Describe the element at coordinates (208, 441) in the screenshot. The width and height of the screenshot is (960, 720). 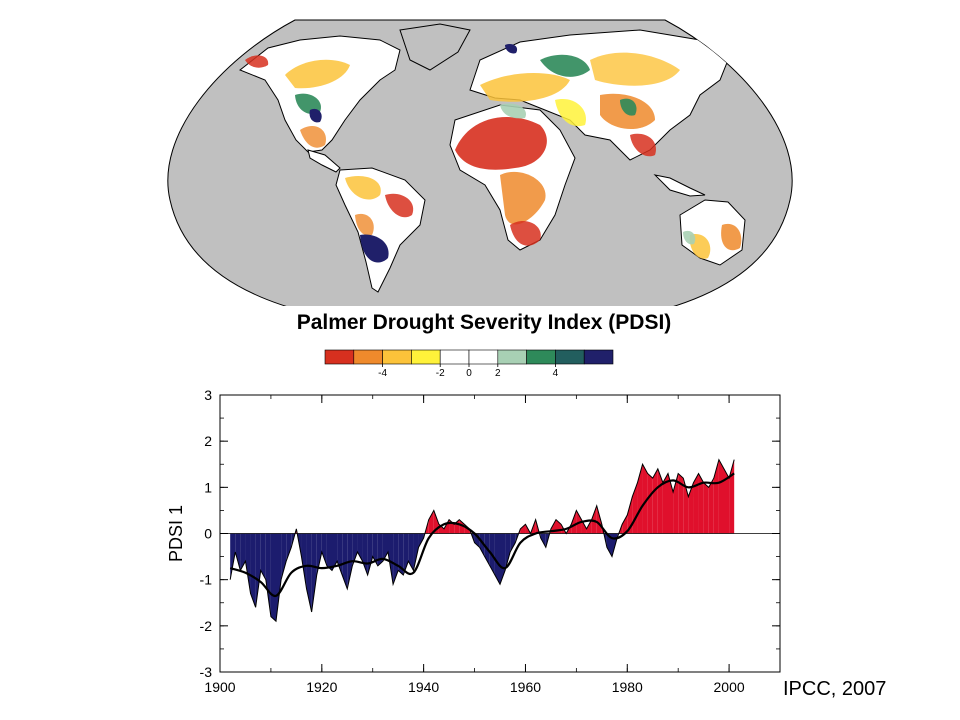
I see `y-tick-label: 2` at that location.